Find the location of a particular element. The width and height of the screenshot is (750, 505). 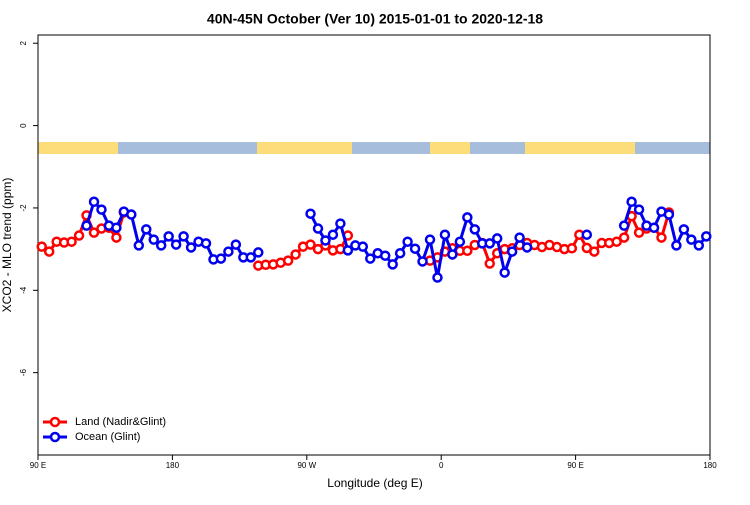

y-tick-label: -2 is located at coordinates (23, 208).